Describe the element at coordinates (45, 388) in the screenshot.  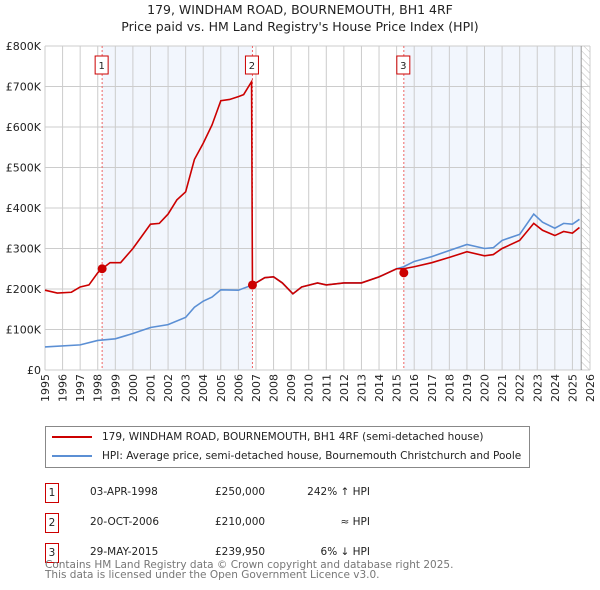
I see `x-tick-label: 1995` at that location.